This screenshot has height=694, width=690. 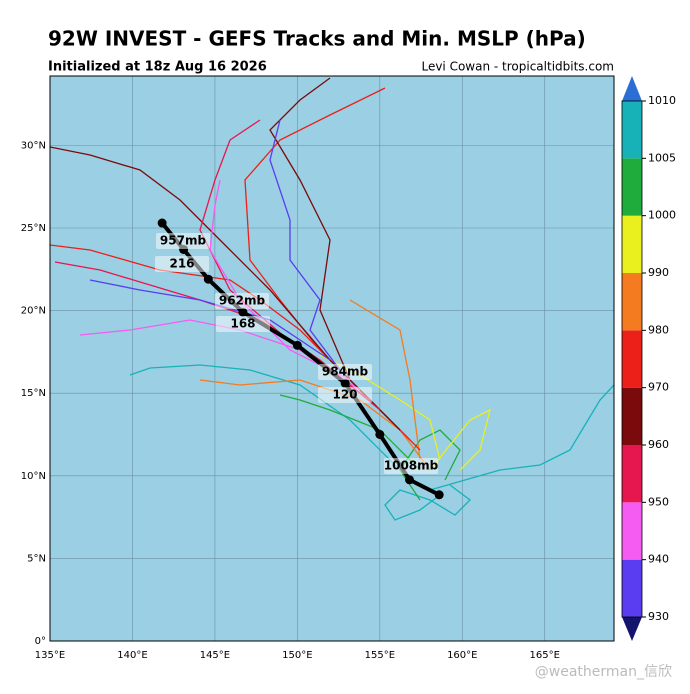 I want to click on x-tick-label: 135°E, so click(x=50, y=655).